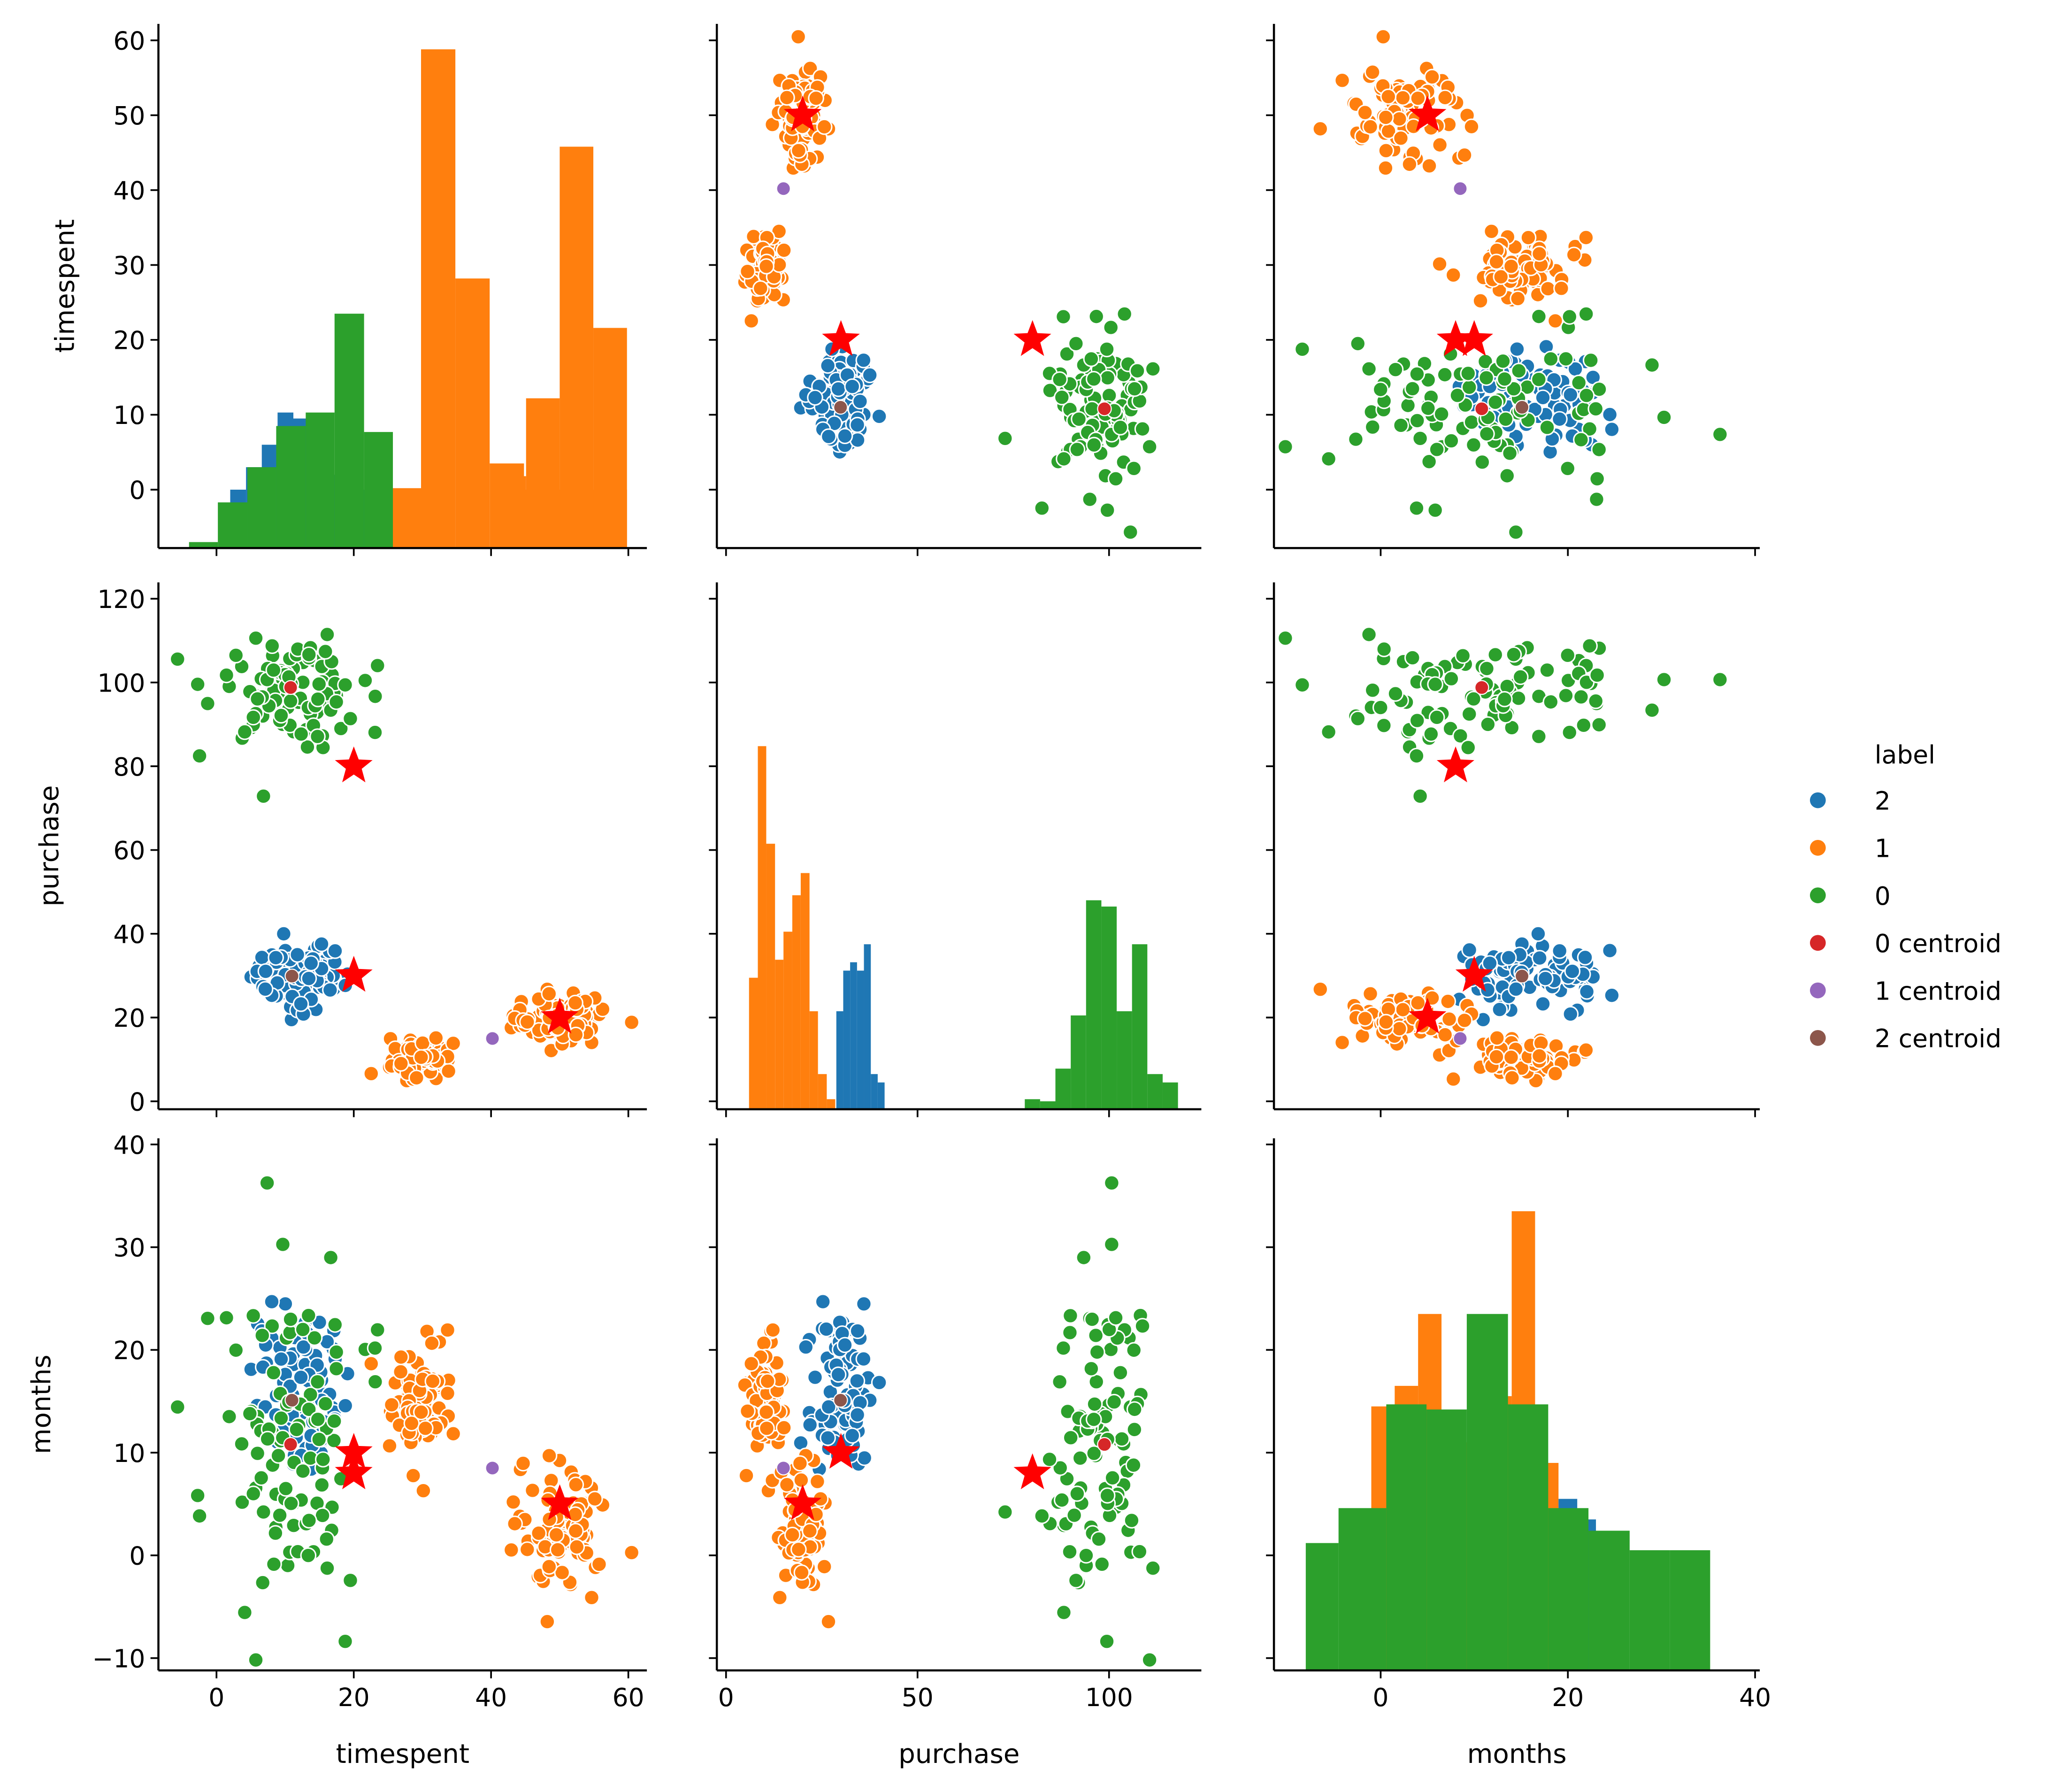  I want to click on y-axis-label: months, so click(42, 1404).